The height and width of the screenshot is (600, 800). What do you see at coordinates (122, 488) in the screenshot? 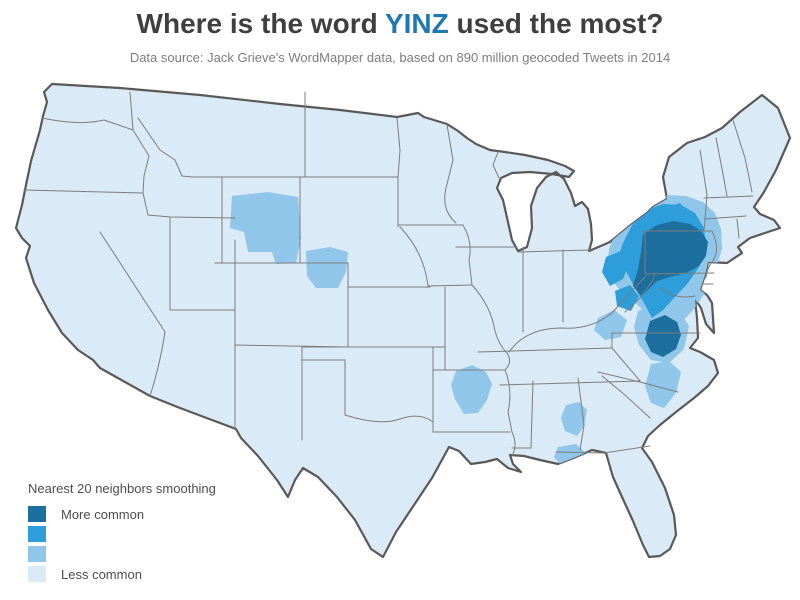
I see `legend-title: Nearest 20 neighbors smoothing` at bounding box center [122, 488].